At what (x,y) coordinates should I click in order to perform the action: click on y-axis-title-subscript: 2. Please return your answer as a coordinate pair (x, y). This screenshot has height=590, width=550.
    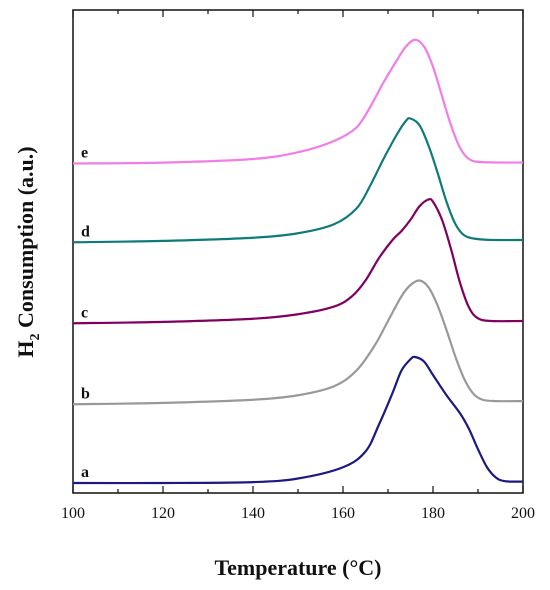
    Looking at the image, I should click on (35, 336).